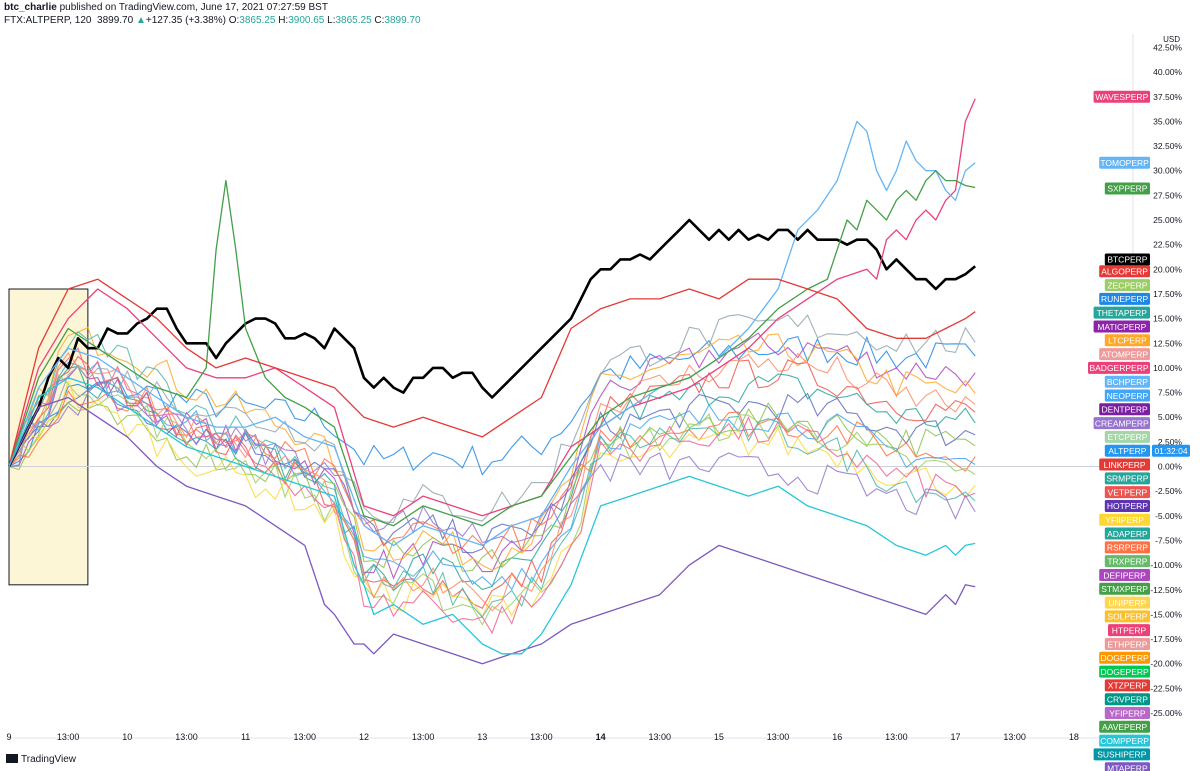 The width and height of the screenshot is (1200, 771). Describe the element at coordinates (1166, 664) in the screenshot. I see `y-tick-label: -20.00%` at that location.